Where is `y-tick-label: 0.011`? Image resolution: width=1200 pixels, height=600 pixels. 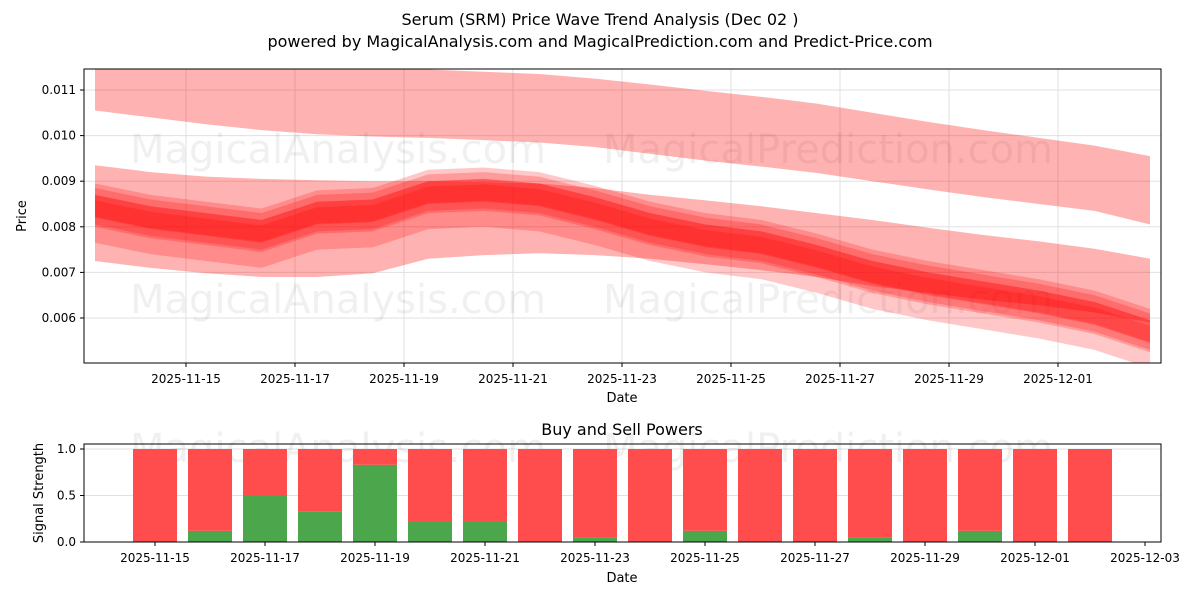 y-tick-label: 0.011 is located at coordinates (59, 90).